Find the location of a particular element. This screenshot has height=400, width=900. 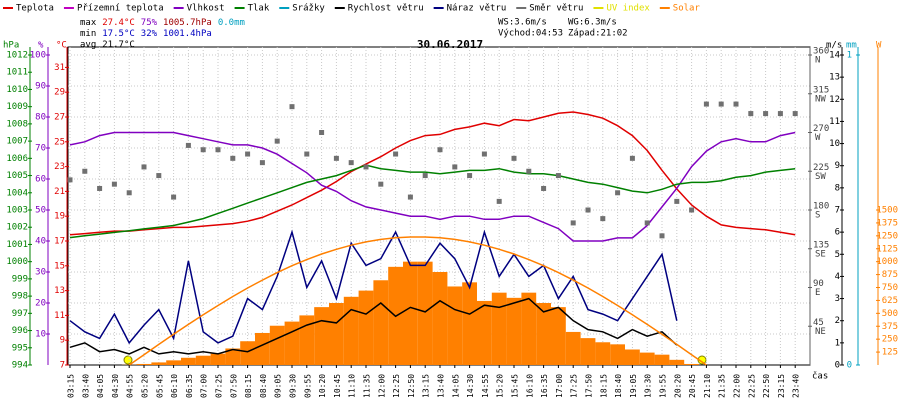

y-tick-label: 4 is located at coordinates (837, 277).